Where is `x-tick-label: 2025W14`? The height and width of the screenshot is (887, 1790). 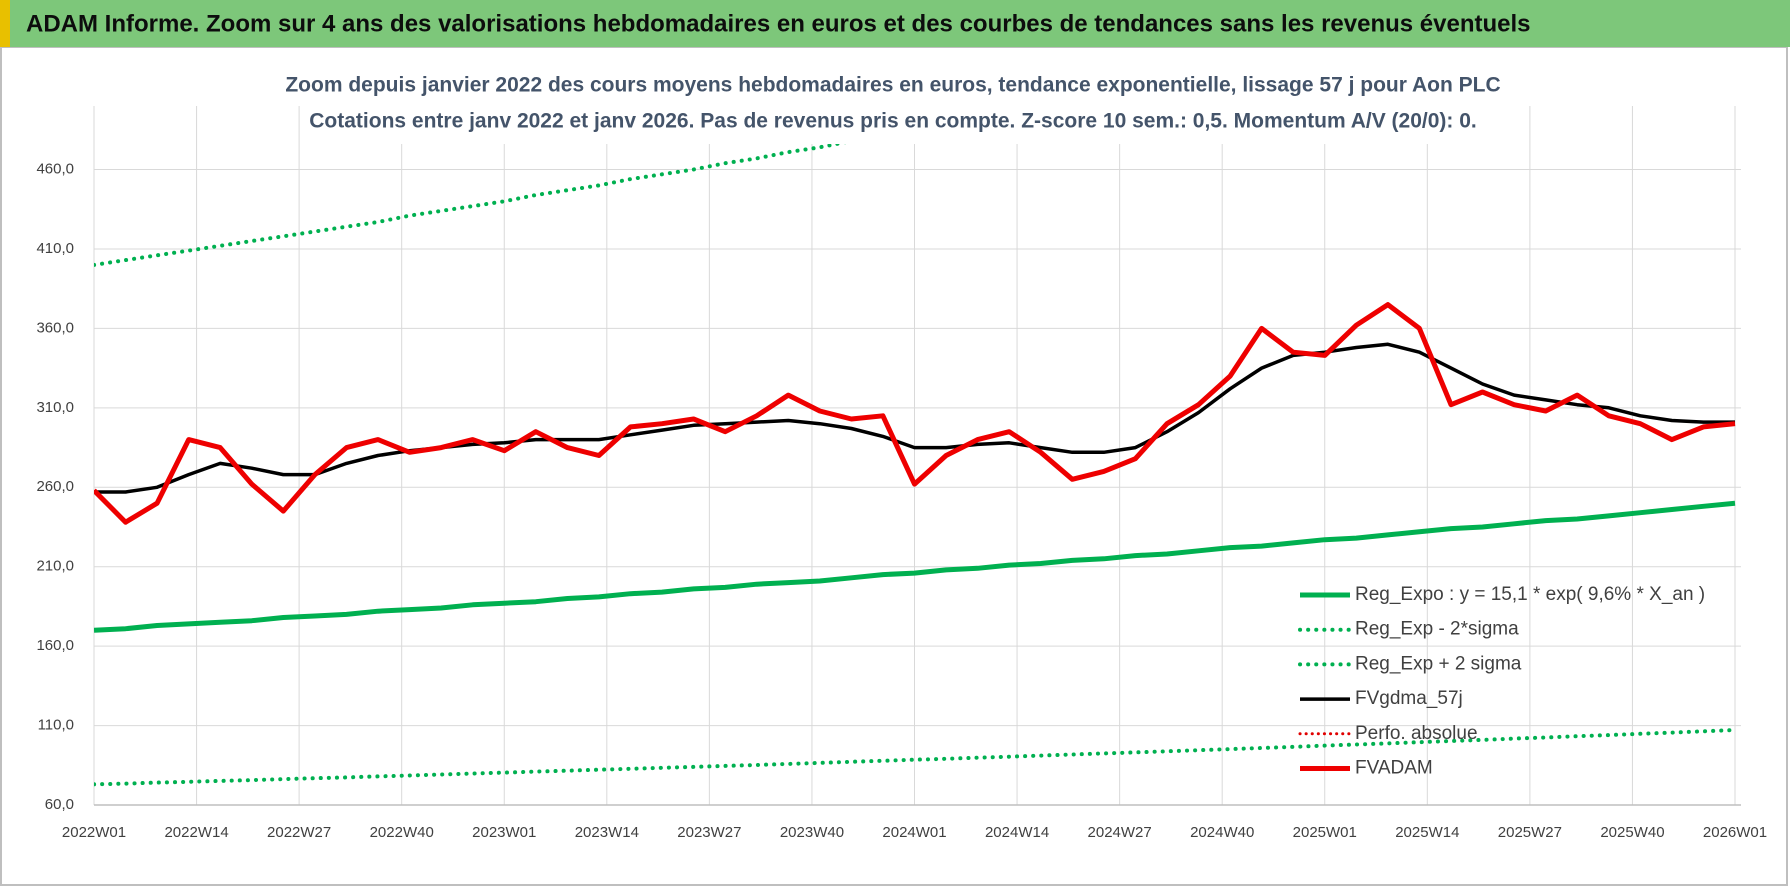
x-tick-label: 2025W14 is located at coordinates (1427, 832).